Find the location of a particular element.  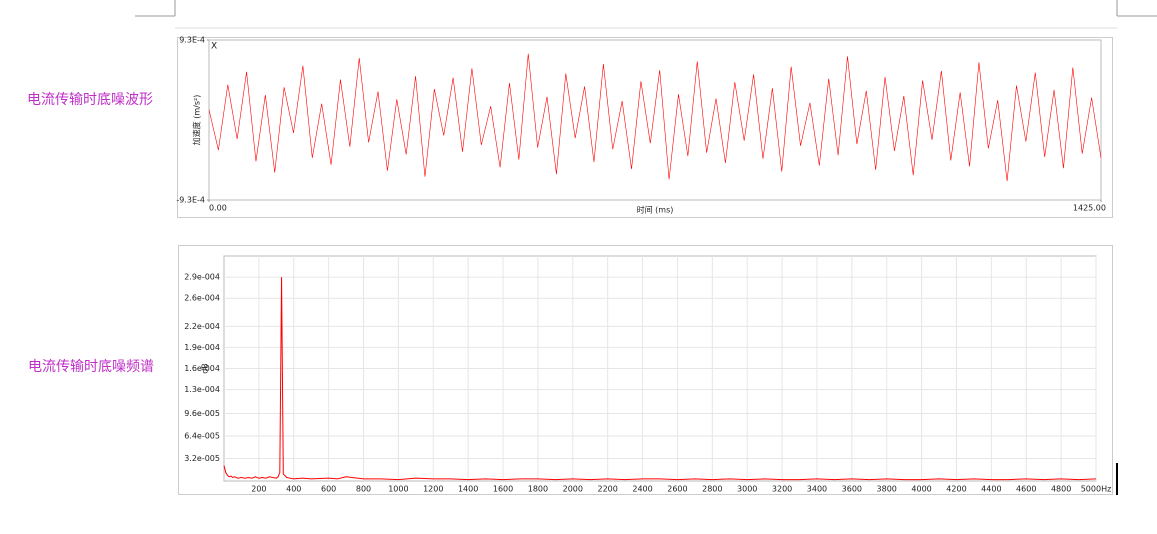

x-tick-label: 1600 is located at coordinates (503, 489).